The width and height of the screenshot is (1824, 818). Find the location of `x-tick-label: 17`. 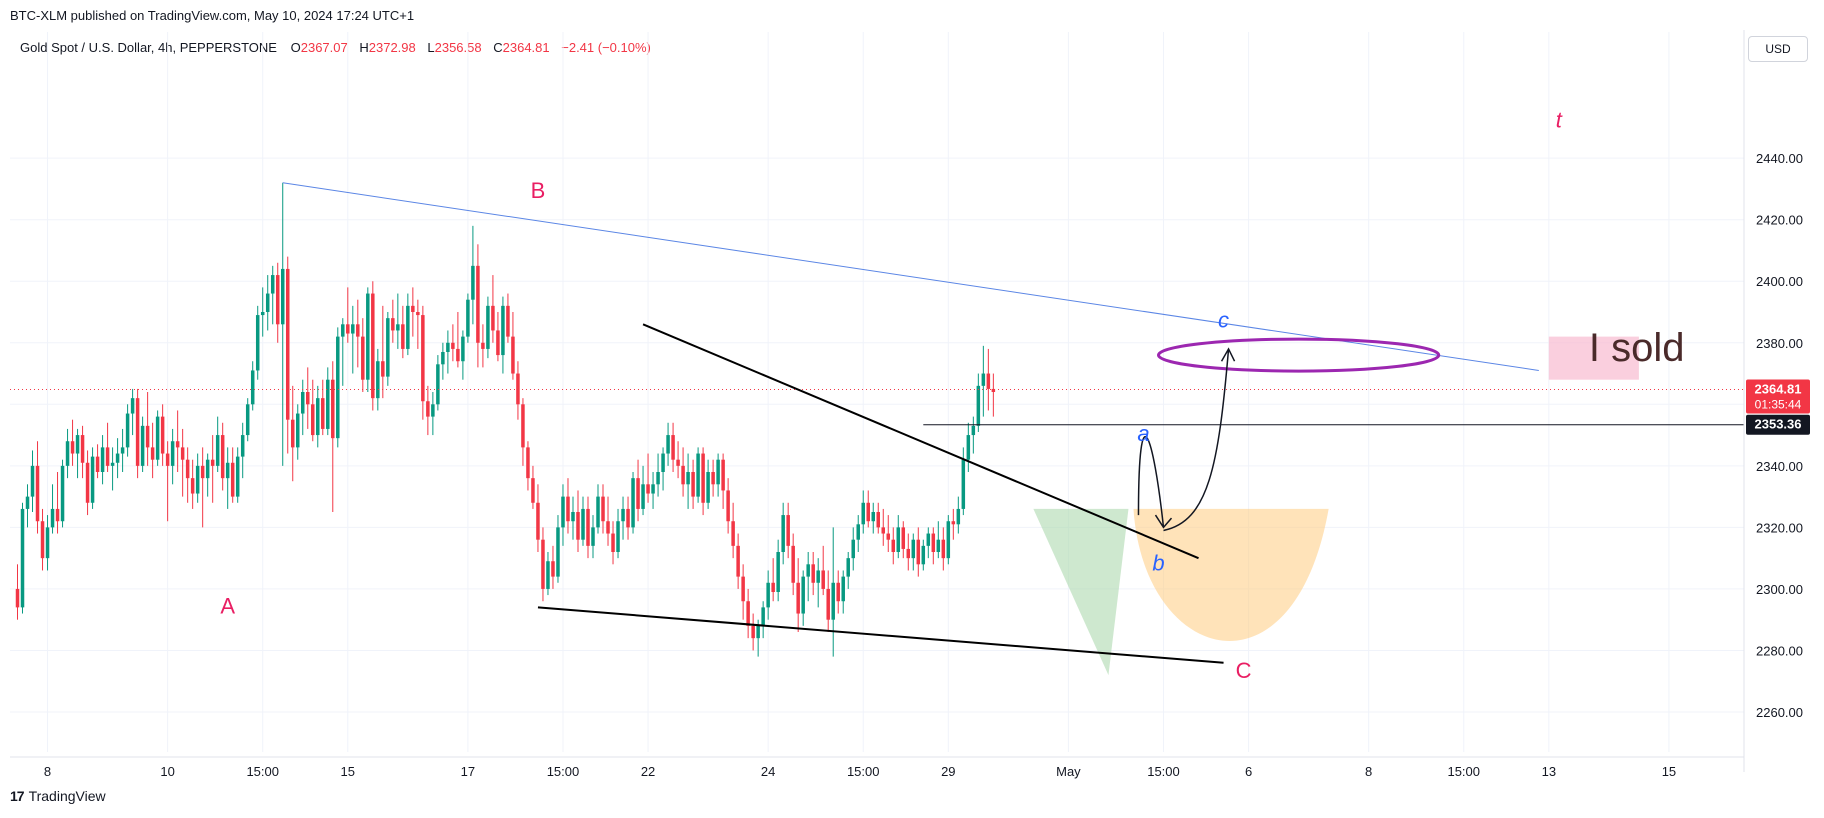

x-tick-label: 17 is located at coordinates (468, 771).